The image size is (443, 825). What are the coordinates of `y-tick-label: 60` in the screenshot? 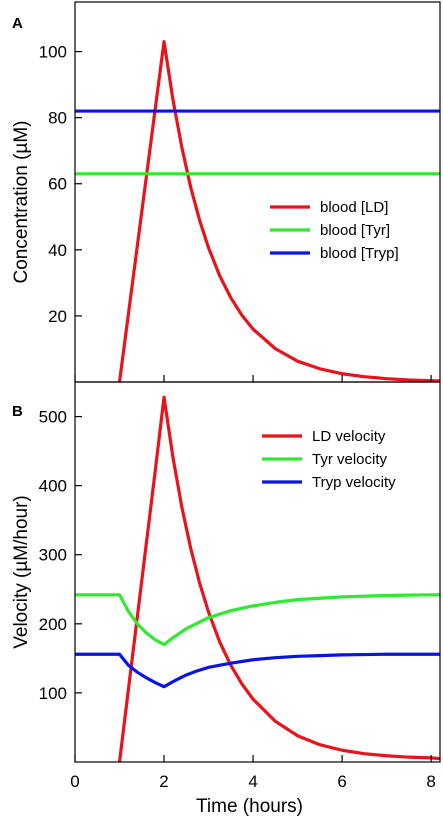 It's located at (57, 184).